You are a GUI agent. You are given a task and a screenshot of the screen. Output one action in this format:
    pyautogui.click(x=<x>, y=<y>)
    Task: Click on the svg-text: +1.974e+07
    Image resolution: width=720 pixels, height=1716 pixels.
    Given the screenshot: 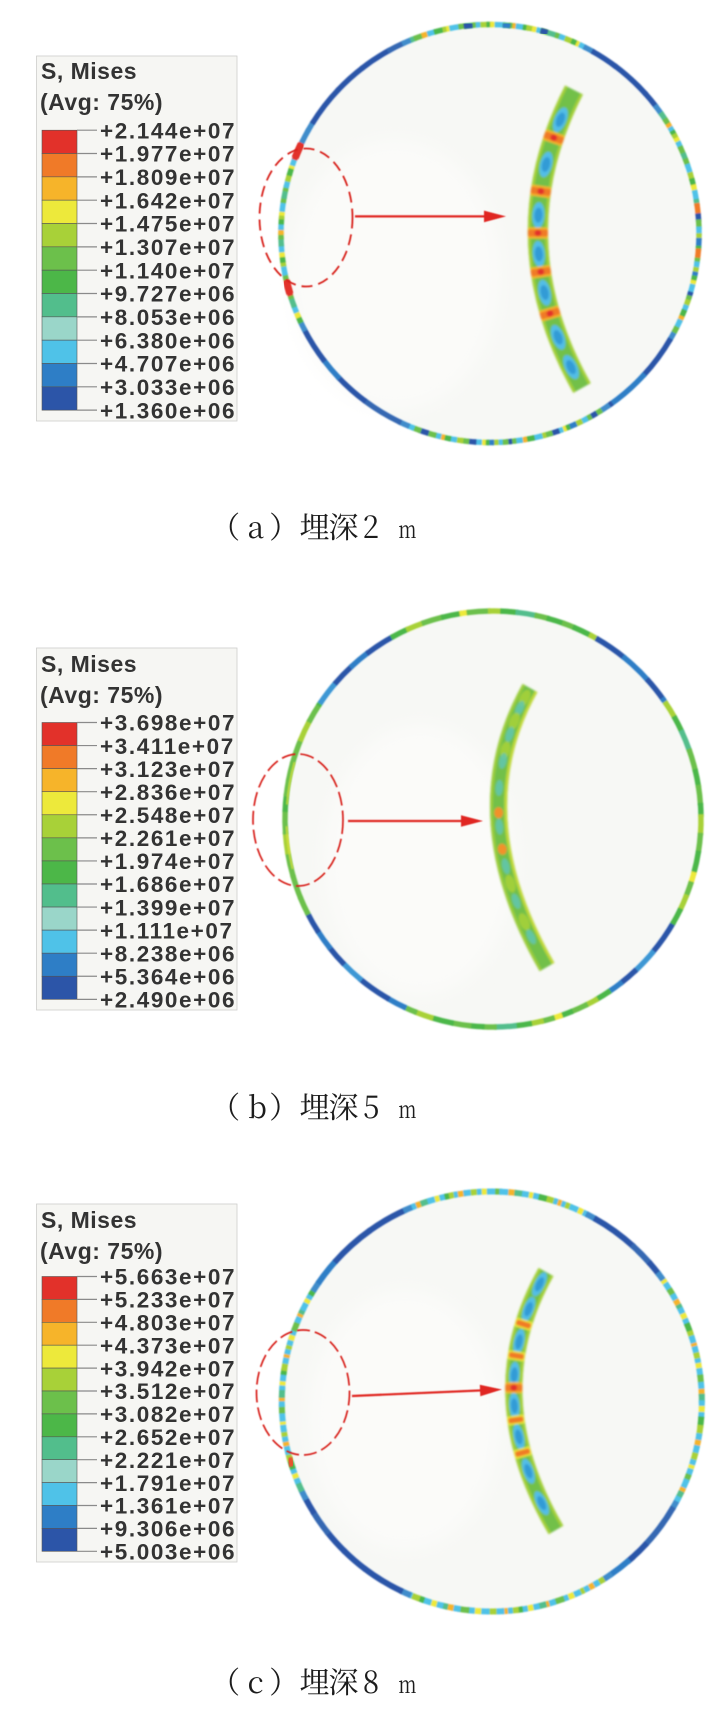 What is the action you would take?
    pyautogui.click(x=168, y=861)
    